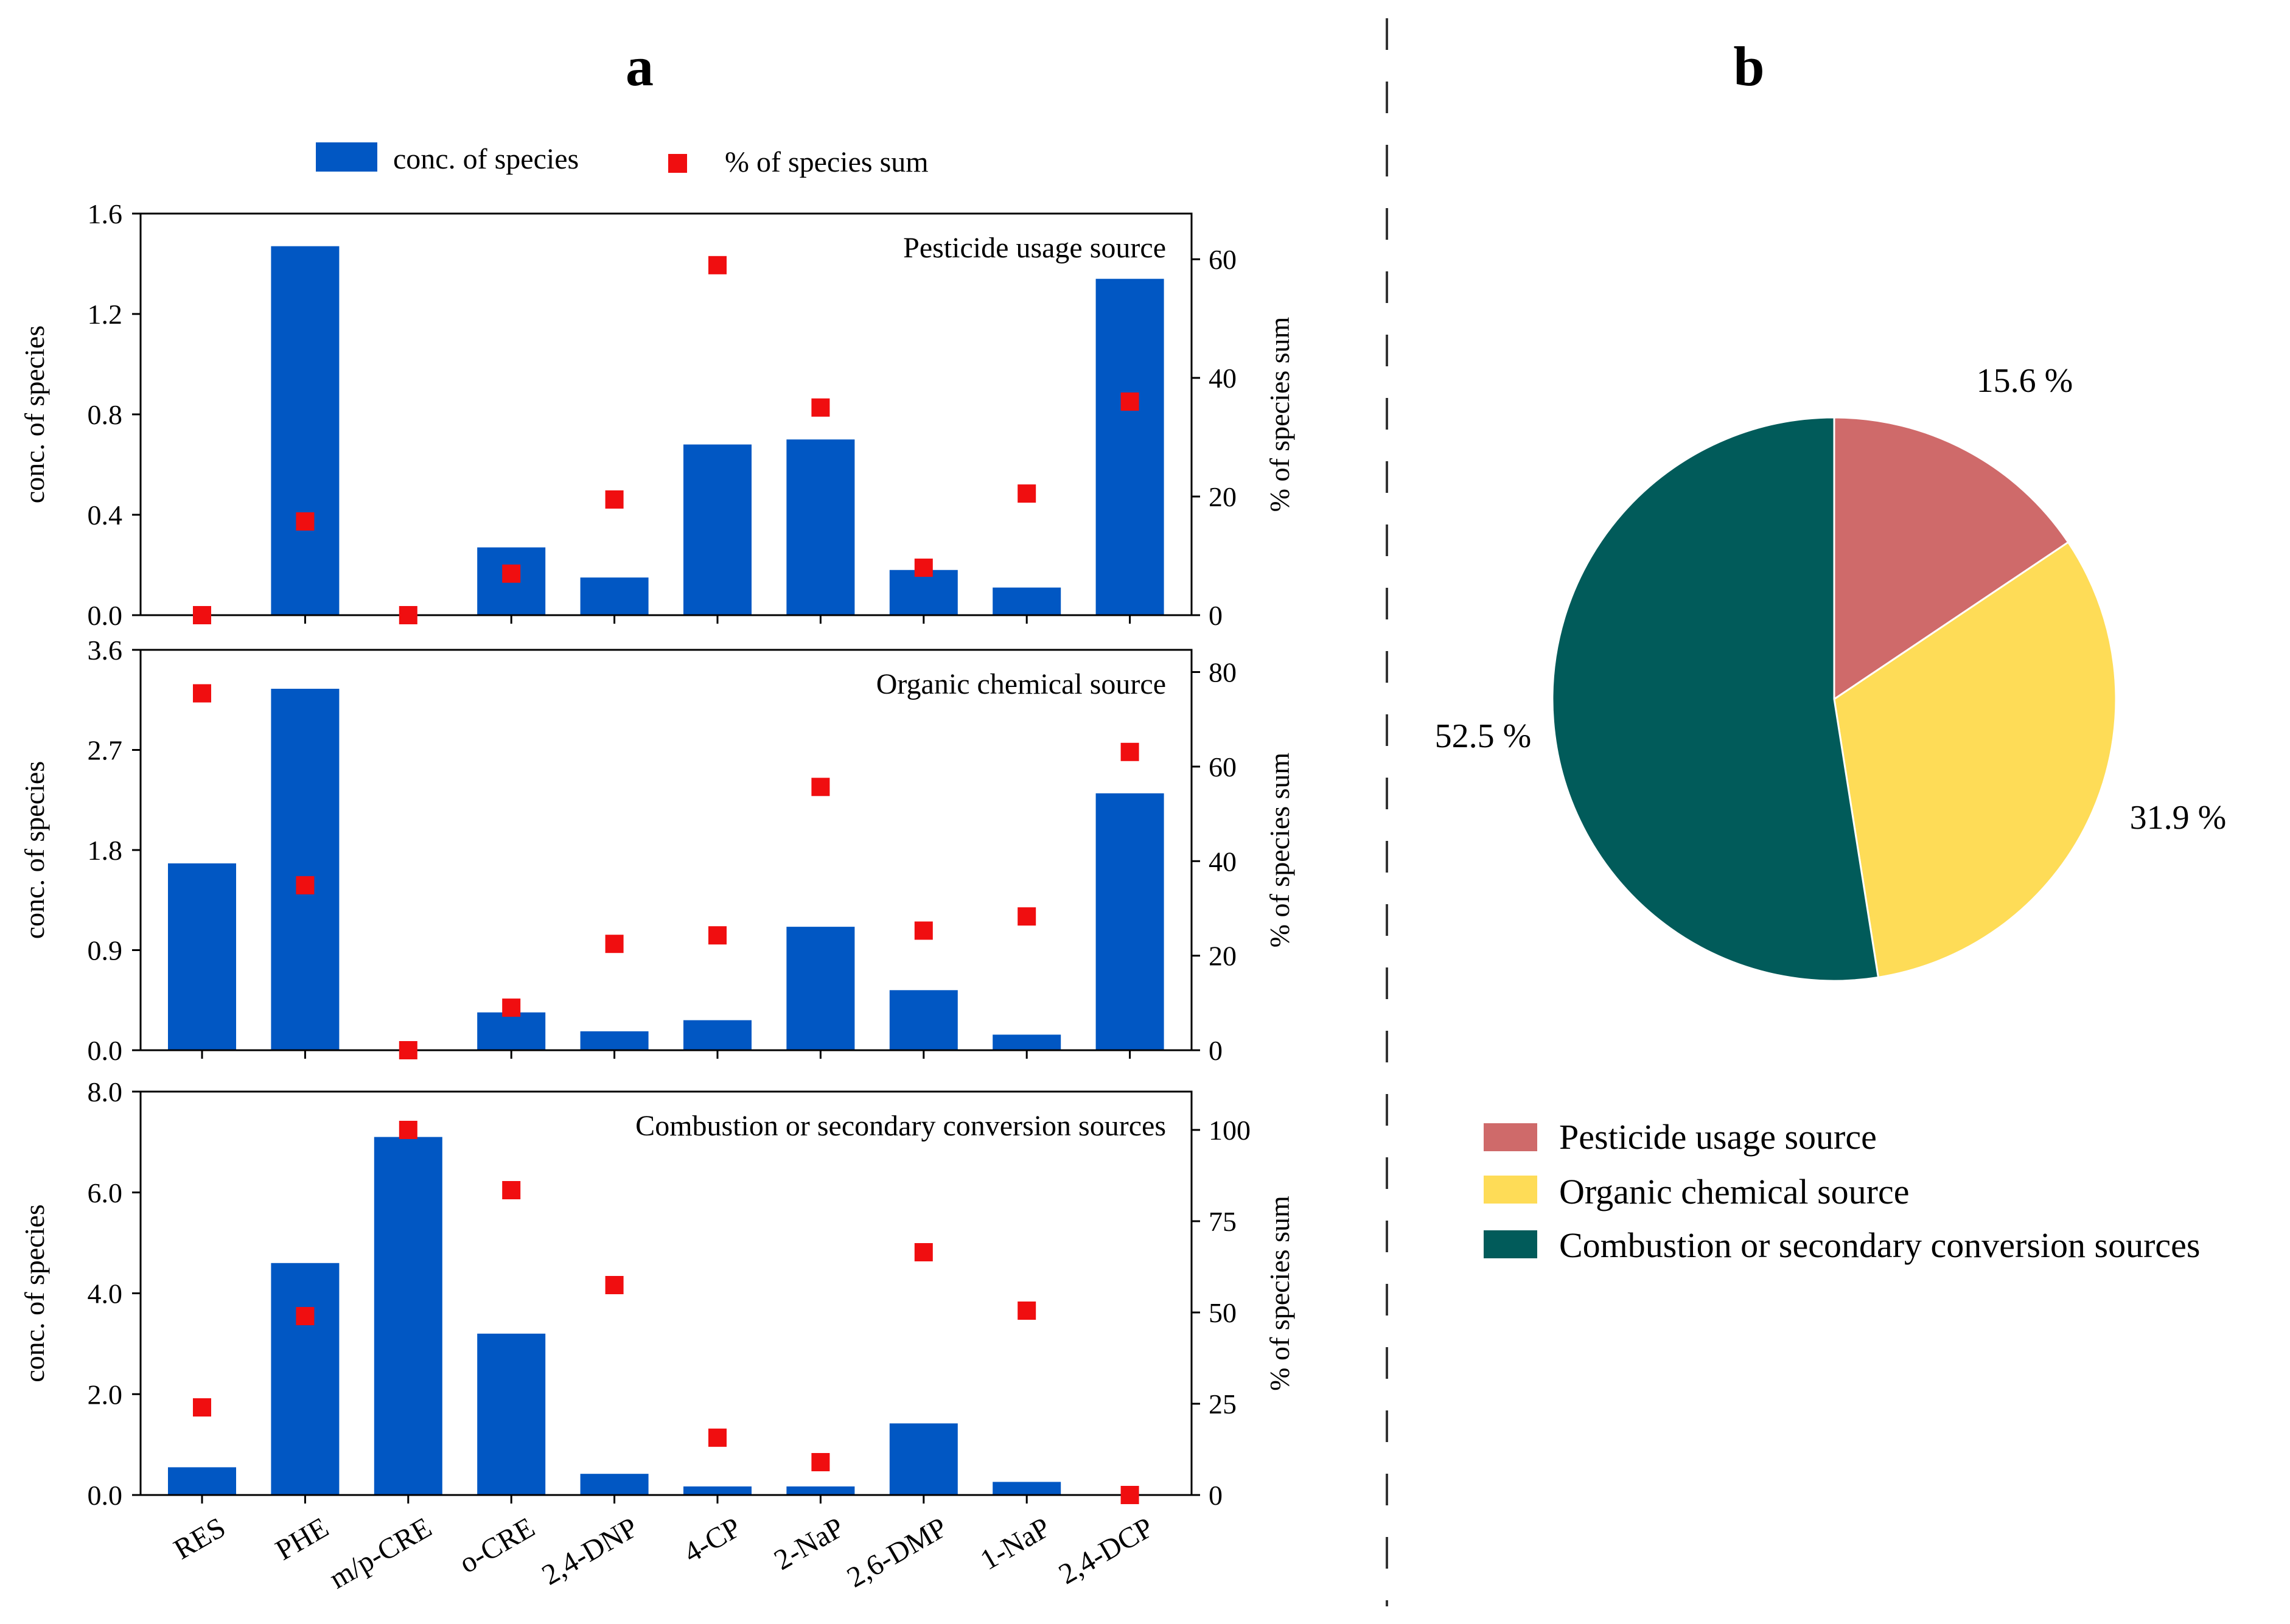 The width and height of the screenshot is (2290, 1624). What do you see at coordinates (105, 1091) in the screenshot?
I see `y-tick-label: 8.0` at bounding box center [105, 1091].